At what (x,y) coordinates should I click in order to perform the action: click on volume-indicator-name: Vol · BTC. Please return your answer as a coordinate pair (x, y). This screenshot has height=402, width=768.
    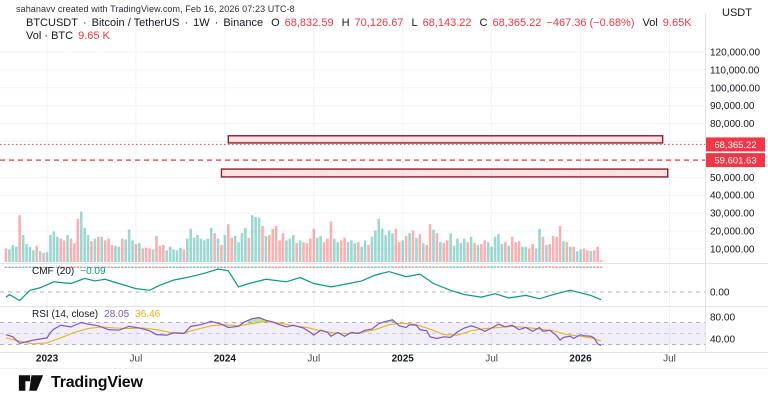
    Looking at the image, I should click on (50, 36).